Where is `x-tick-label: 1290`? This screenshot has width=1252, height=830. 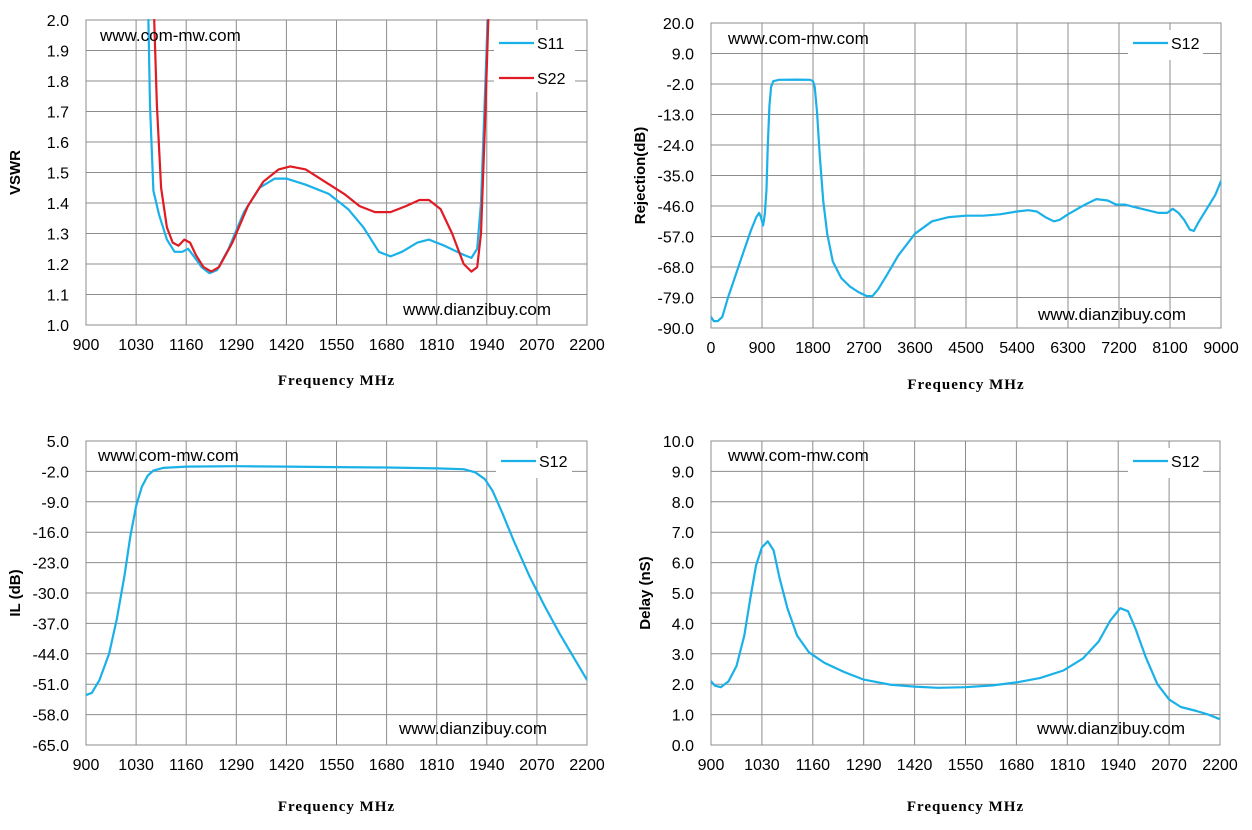 x-tick-label: 1290 is located at coordinates (864, 765).